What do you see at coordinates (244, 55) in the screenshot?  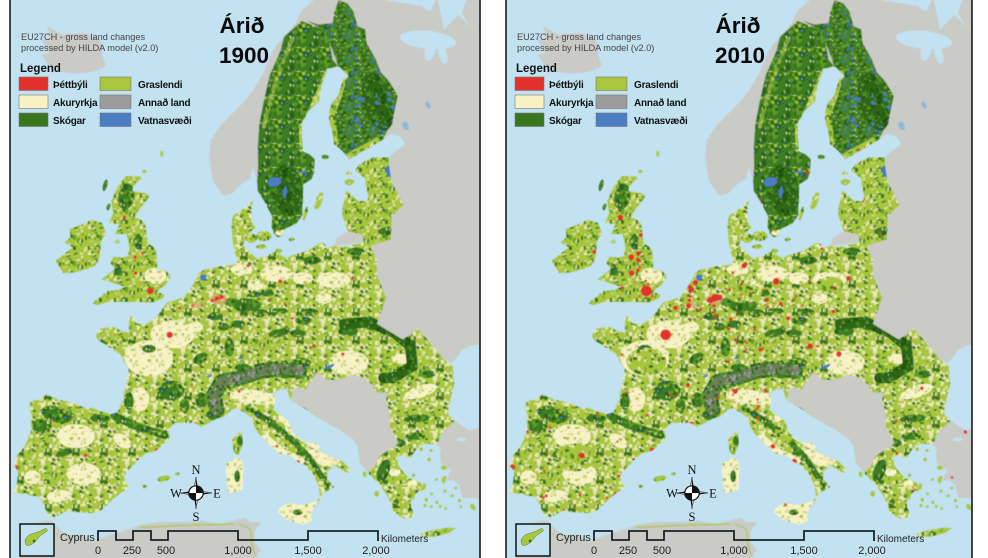 I see `svg-text: 1900` at bounding box center [244, 55].